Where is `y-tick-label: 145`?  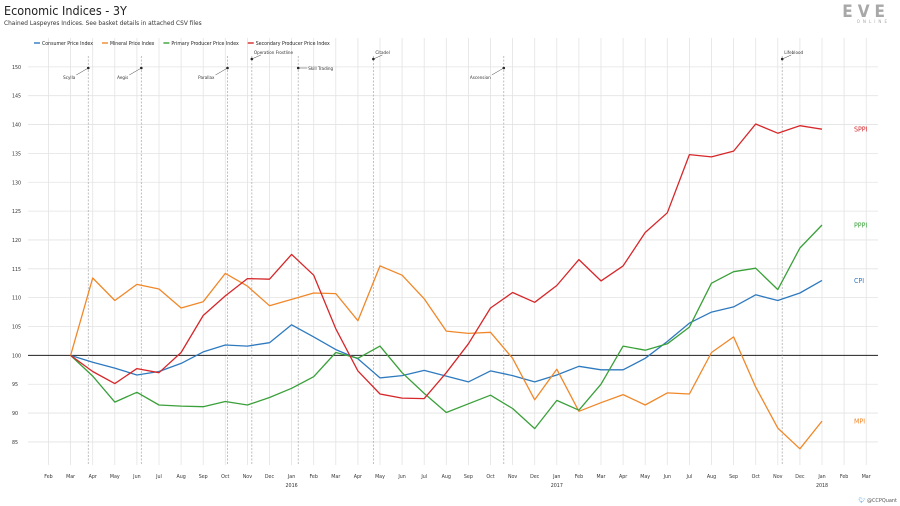 y-tick-label: 145 is located at coordinates (16, 97).